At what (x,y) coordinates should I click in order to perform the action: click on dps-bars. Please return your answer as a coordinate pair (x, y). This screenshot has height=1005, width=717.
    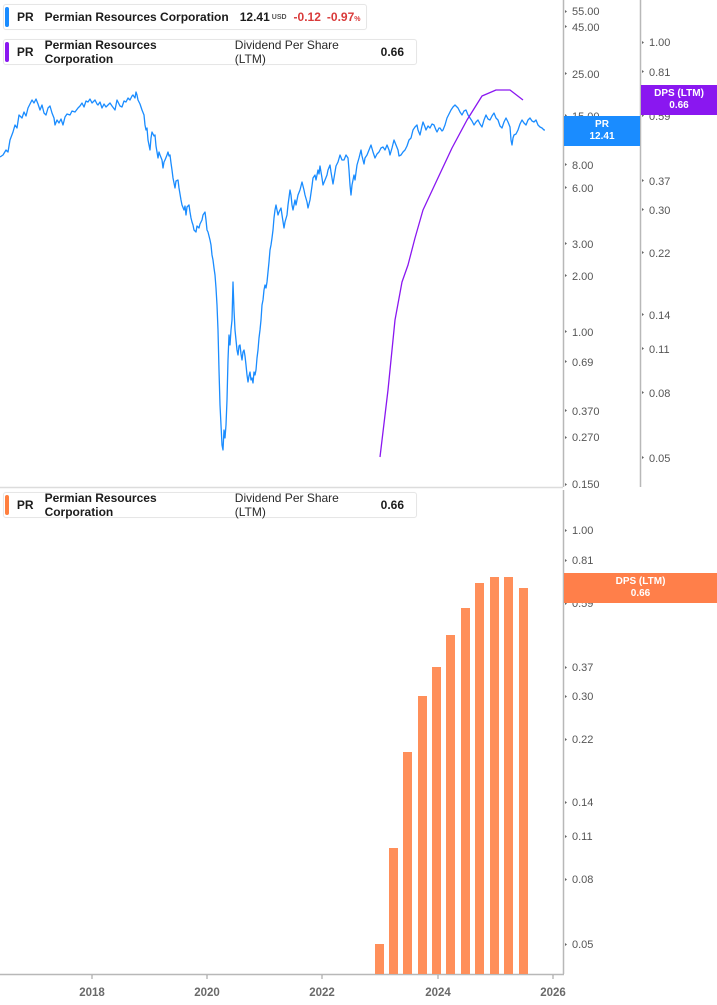
    Looking at the image, I should click on (451, 775).